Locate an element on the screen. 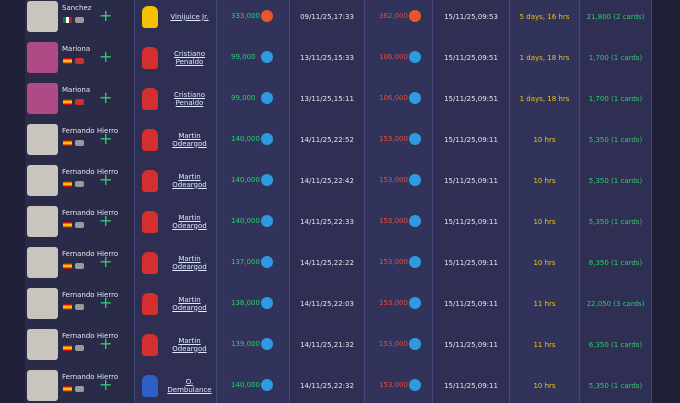  sell-date-cell: 15/11/25,09:53 is located at coordinates (471, 18).